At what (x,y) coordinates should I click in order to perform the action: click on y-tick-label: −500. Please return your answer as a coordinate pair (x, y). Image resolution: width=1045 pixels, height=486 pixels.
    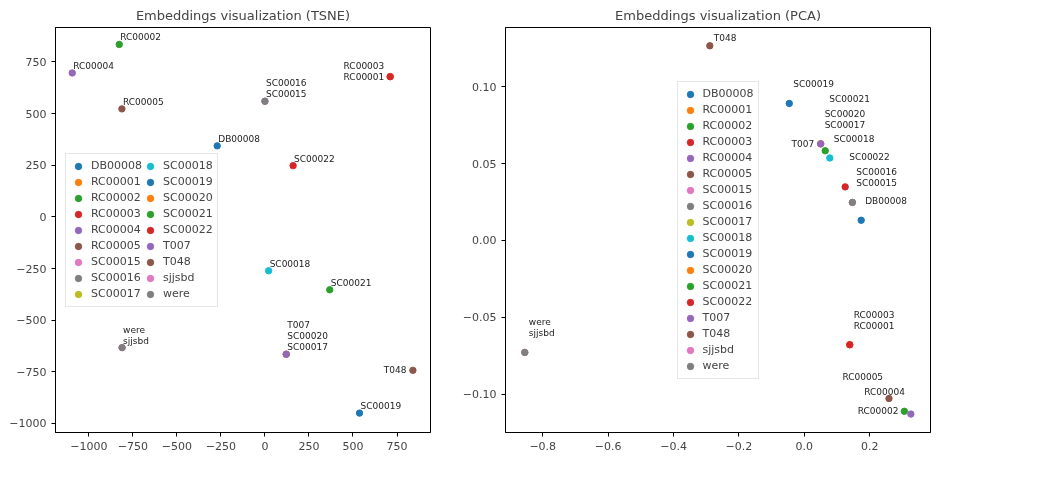
    Looking at the image, I should click on (31, 321).